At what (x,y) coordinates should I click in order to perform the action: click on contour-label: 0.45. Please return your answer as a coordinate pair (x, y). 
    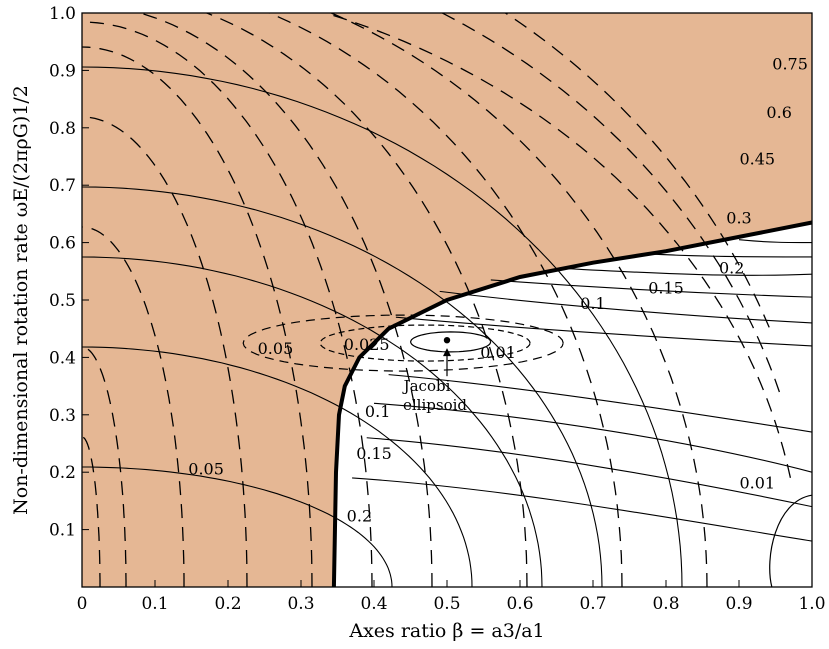
    Looking at the image, I should click on (757, 158).